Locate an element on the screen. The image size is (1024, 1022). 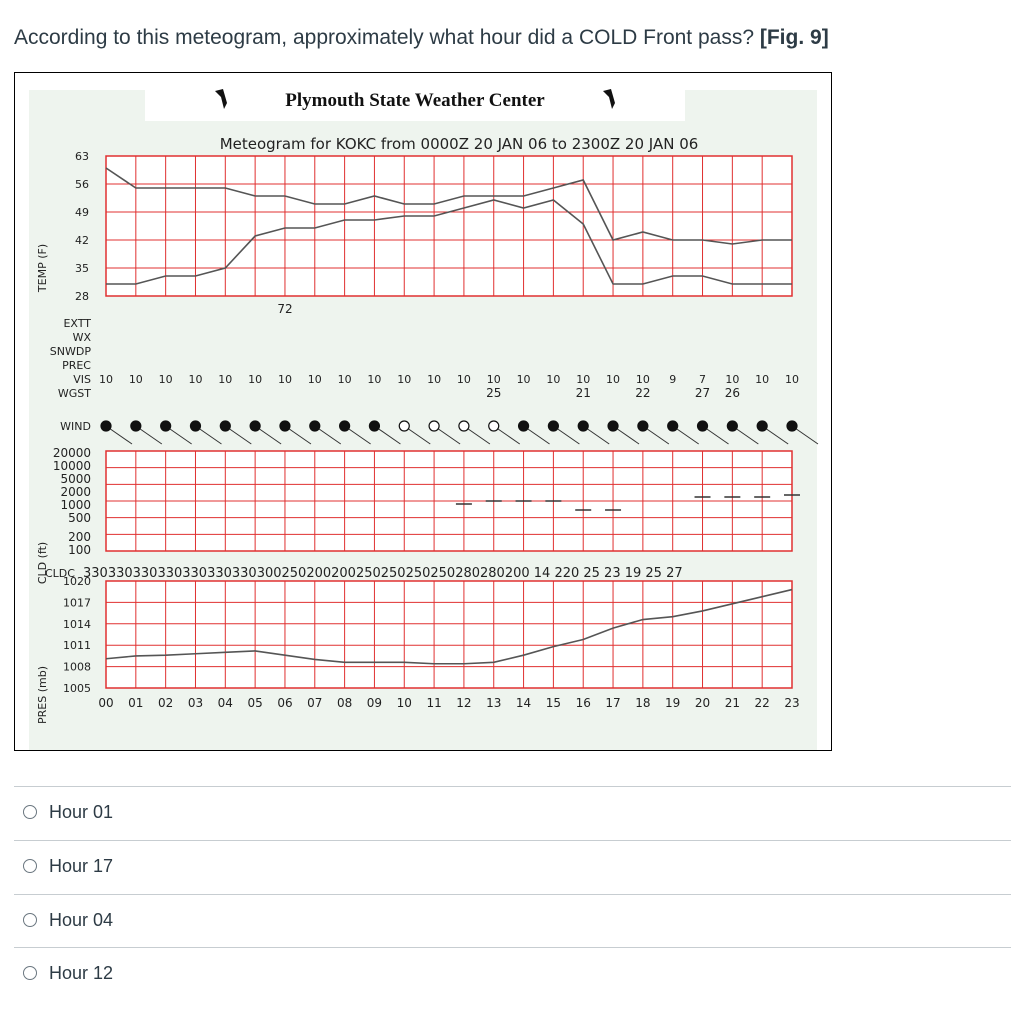
hour-tick-label: 12 is located at coordinates (463, 703).